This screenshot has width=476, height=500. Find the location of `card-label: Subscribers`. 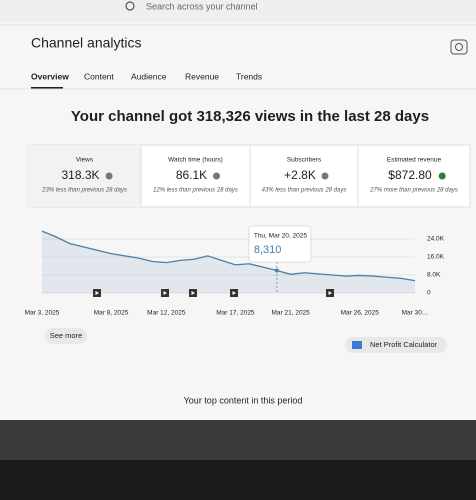

card-label: Subscribers is located at coordinates (304, 160).